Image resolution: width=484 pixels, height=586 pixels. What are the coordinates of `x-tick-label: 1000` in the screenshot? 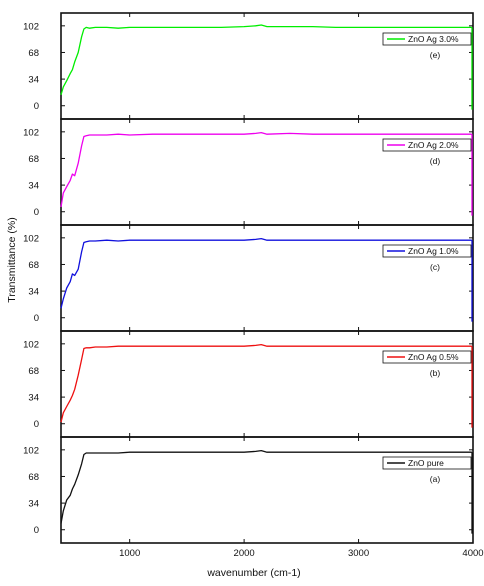 It's located at (129, 553).